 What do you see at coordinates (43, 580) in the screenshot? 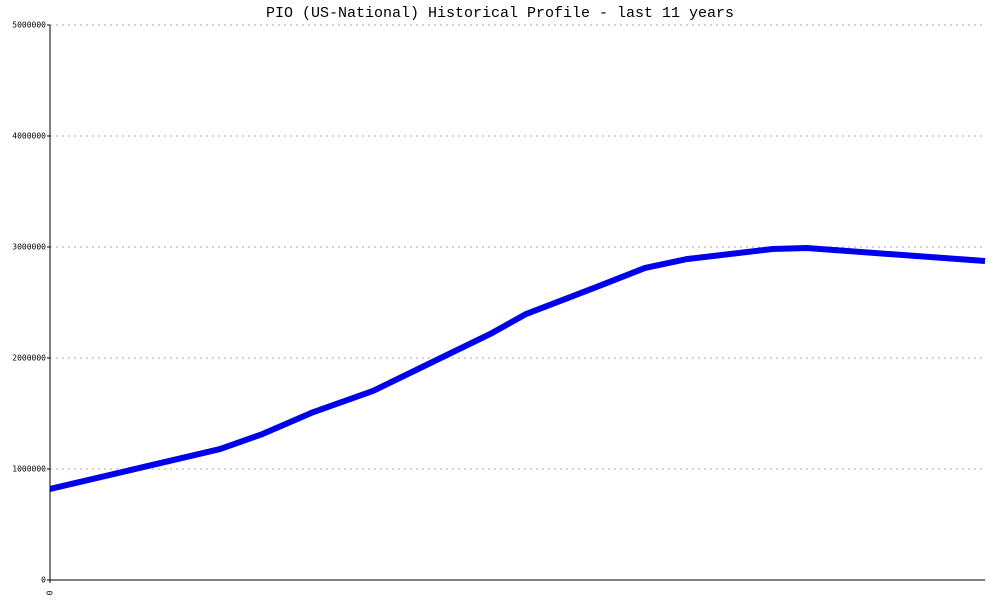
I see `y-tick-label: 0` at bounding box center [43, 580].